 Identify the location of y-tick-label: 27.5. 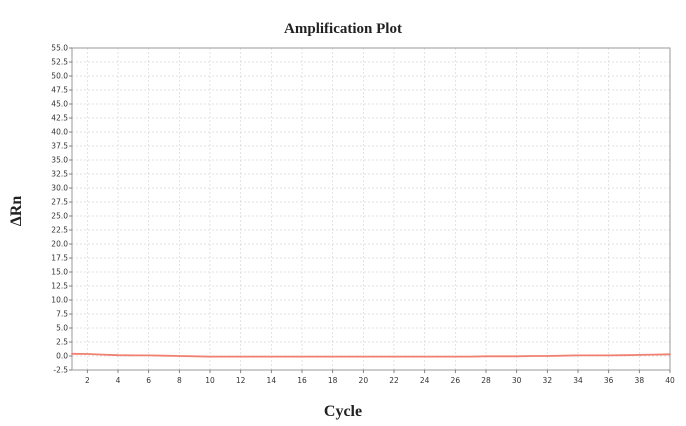
(59, 202).